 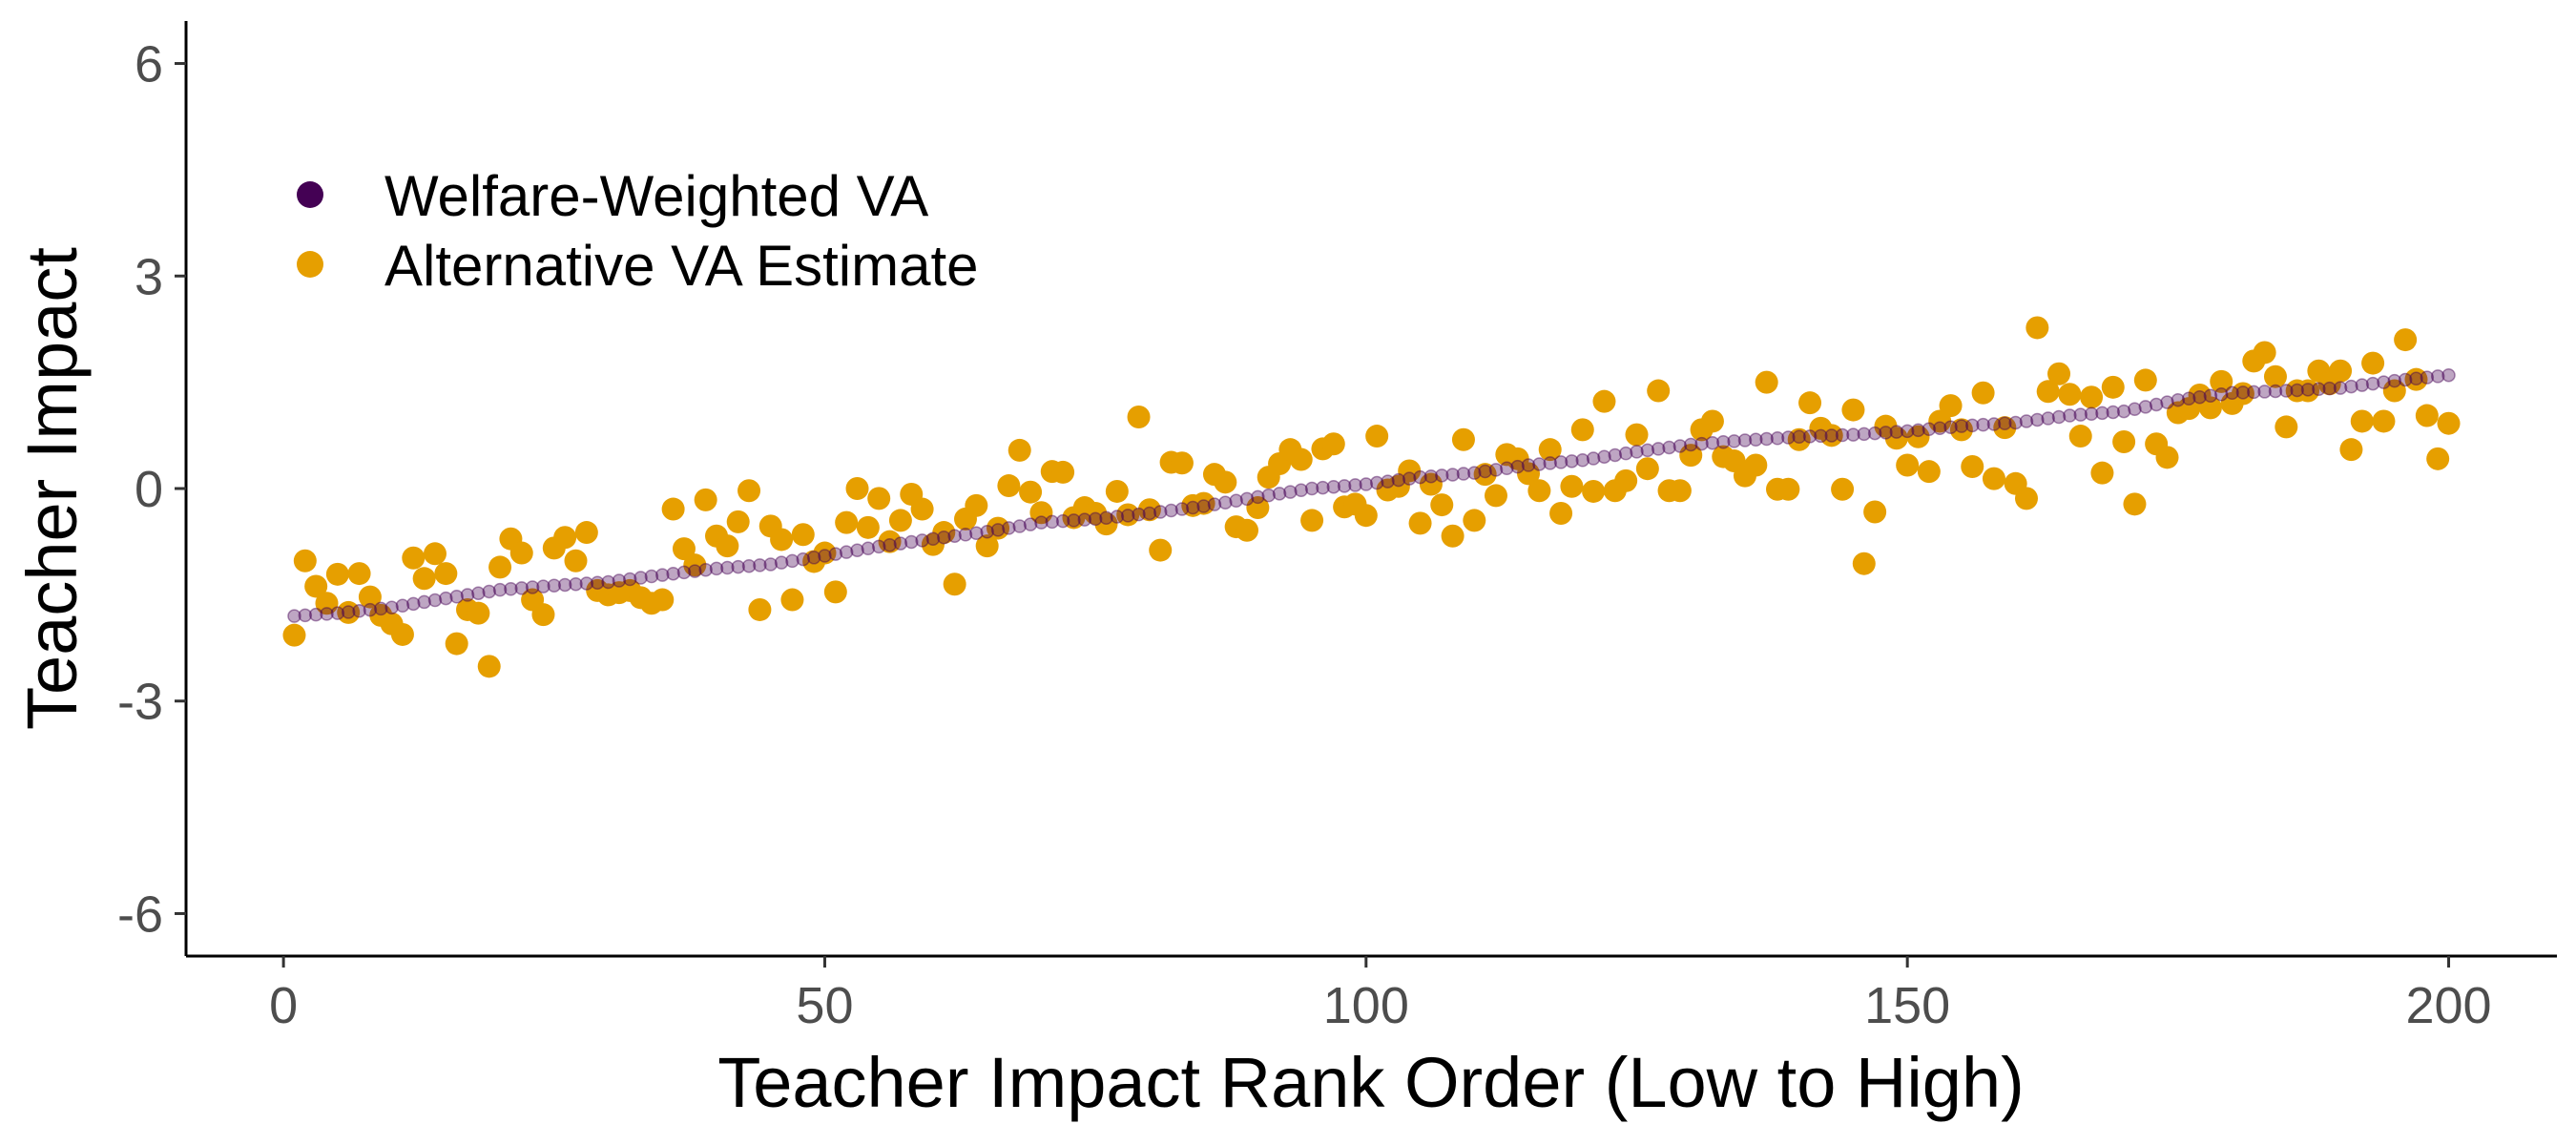 What do you see at coordinates (1371, 1082) in the screenshot?
I see `x-axis-title: Teacher Impact Rank Order (Low to High)` at bounding box center [1371, 1082].